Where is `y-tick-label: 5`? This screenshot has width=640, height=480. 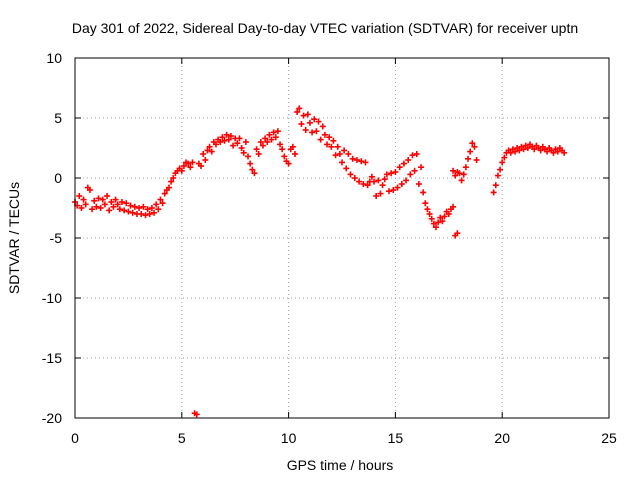 y-tick-label: 5 is located at coordinates (58, 118).